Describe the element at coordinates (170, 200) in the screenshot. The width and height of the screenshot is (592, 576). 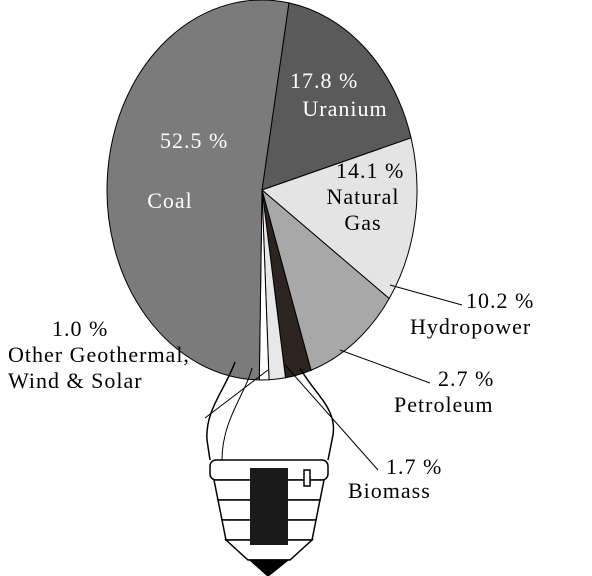
I see `category-label: Coal` at that location.